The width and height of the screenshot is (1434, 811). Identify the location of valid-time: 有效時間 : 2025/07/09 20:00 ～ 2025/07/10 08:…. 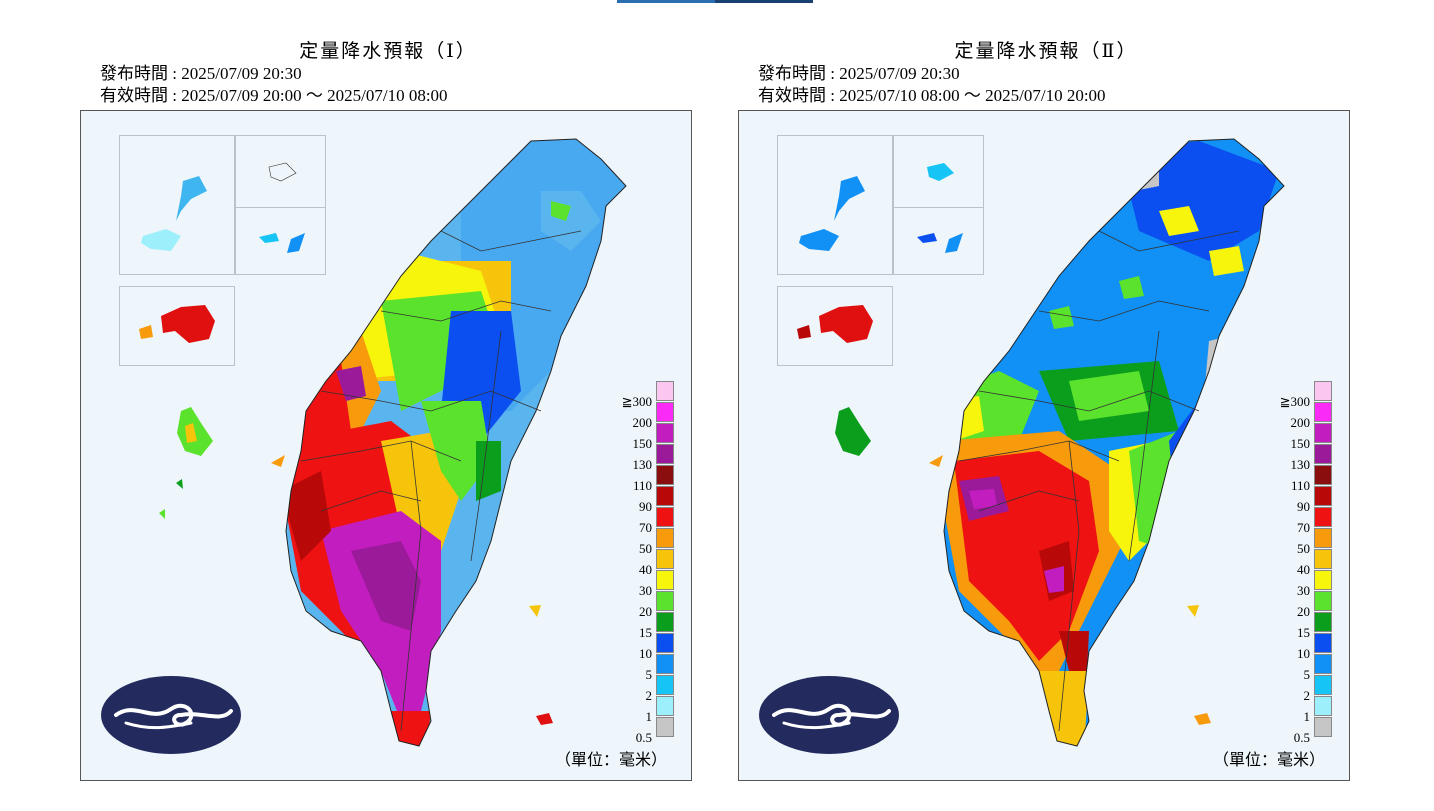
(274, 95).